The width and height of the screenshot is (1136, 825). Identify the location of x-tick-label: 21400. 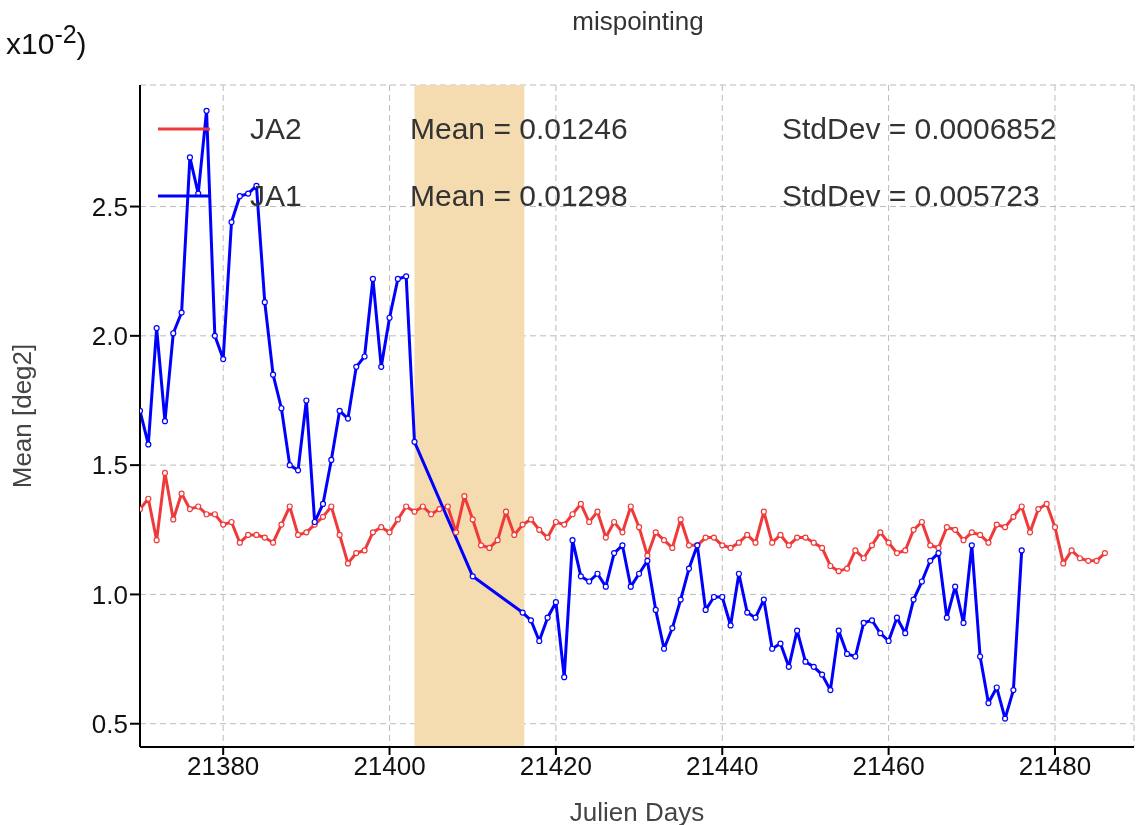
(389, 766).